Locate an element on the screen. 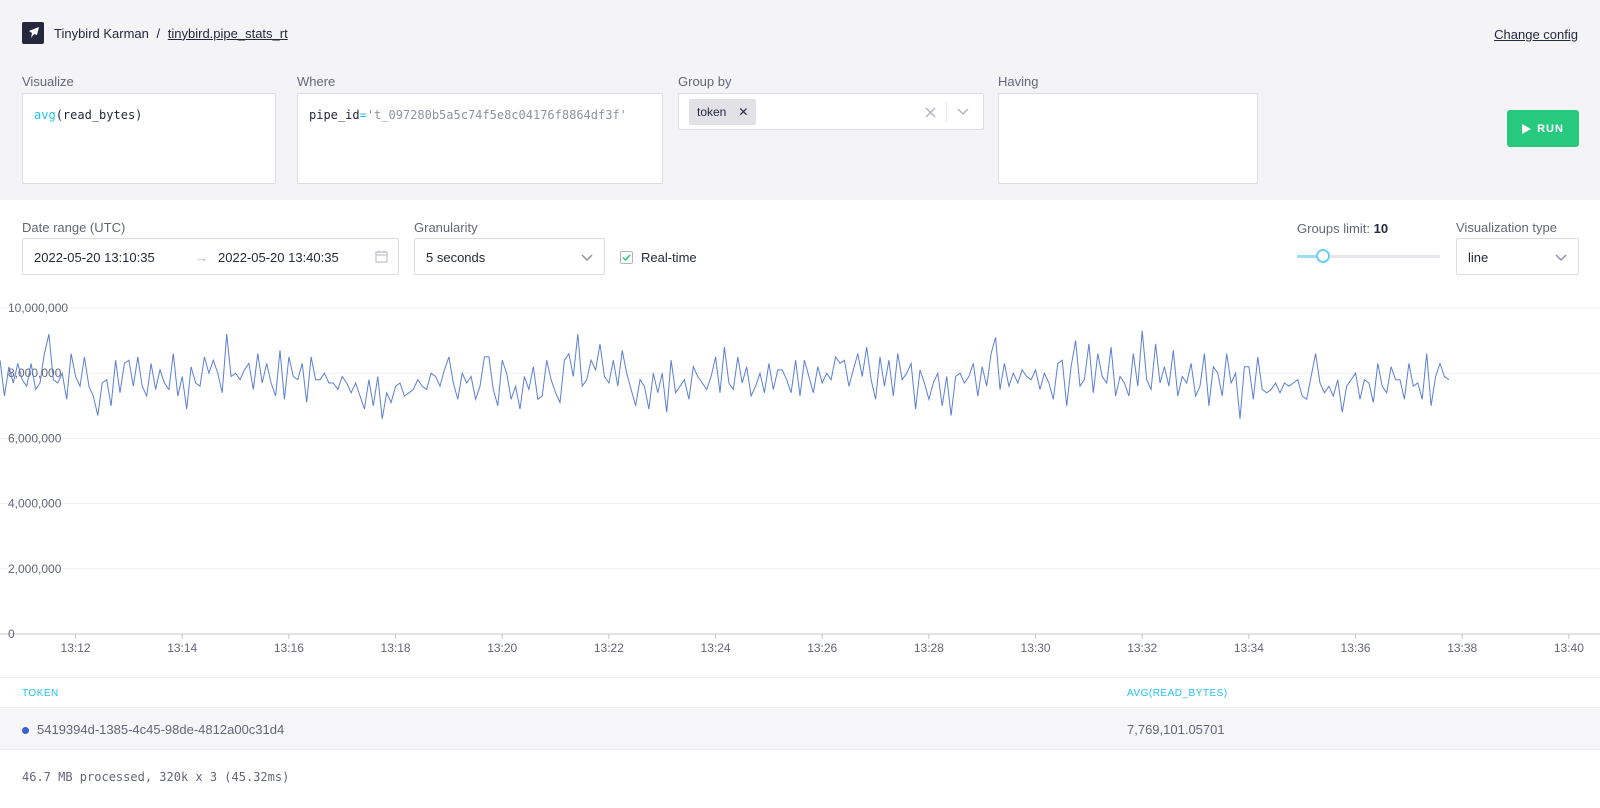 This screenshot has width=1600, height=808. groupby-tag: token ✕ is located at coordinates (723, 112).